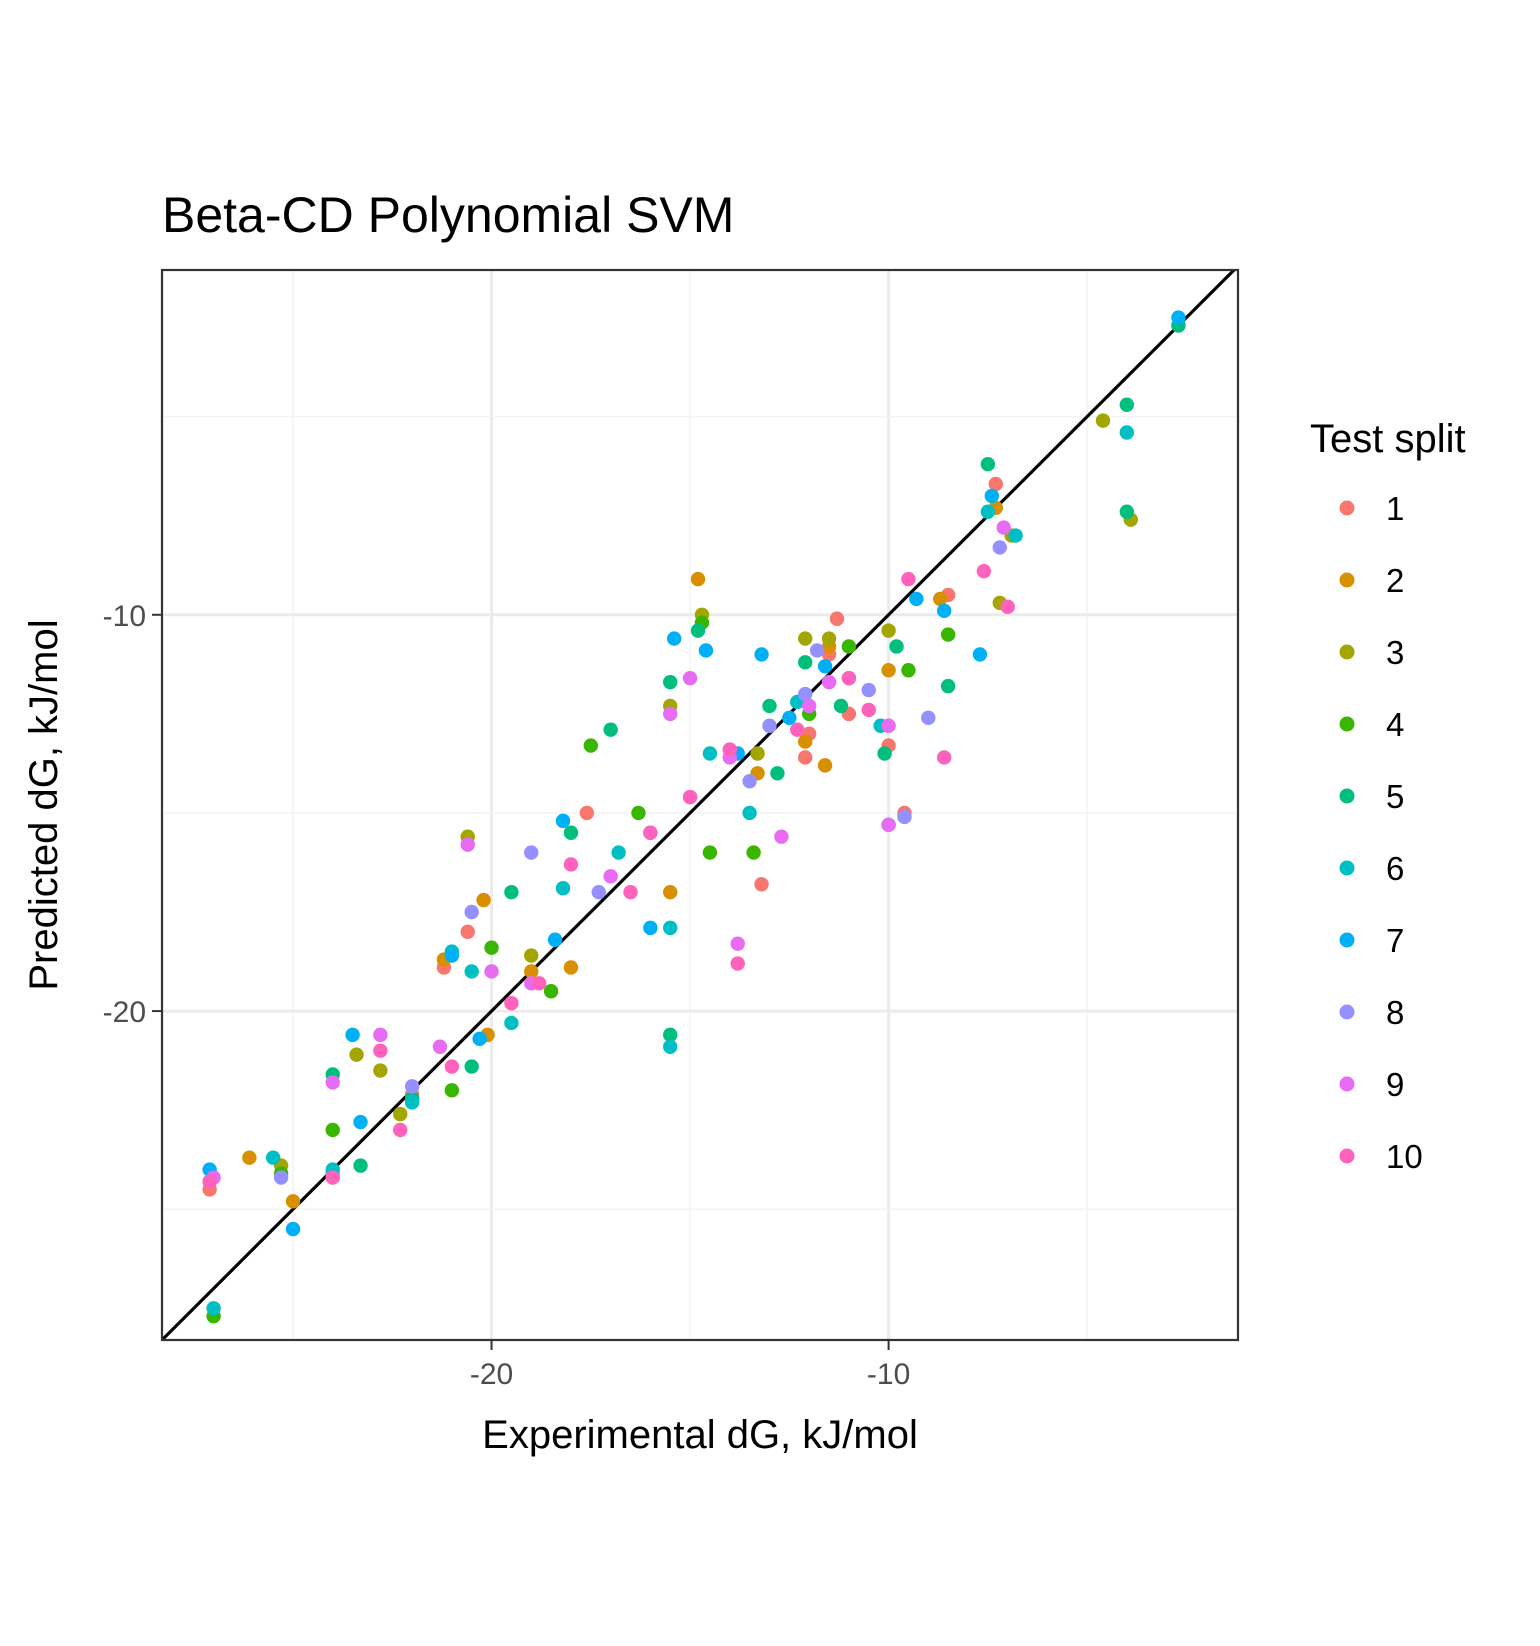 The height and width of the screenshot is (1646, 1540). I want to click on chart-title: Beta-CD Polynomial SVM, so click(448, 215).